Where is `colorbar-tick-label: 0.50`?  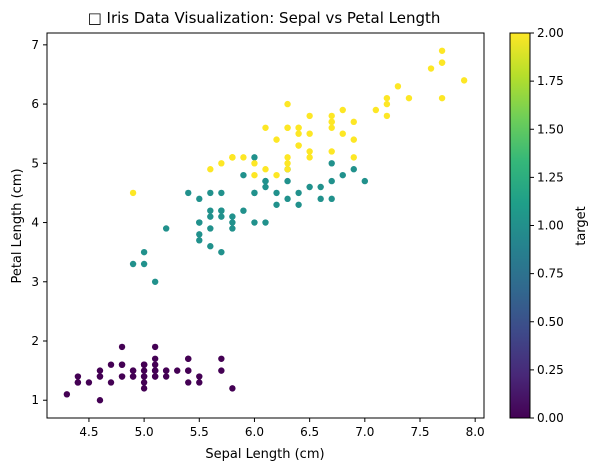
colorbar-tick-label: 0.50 is located at coordinates (550, 322).